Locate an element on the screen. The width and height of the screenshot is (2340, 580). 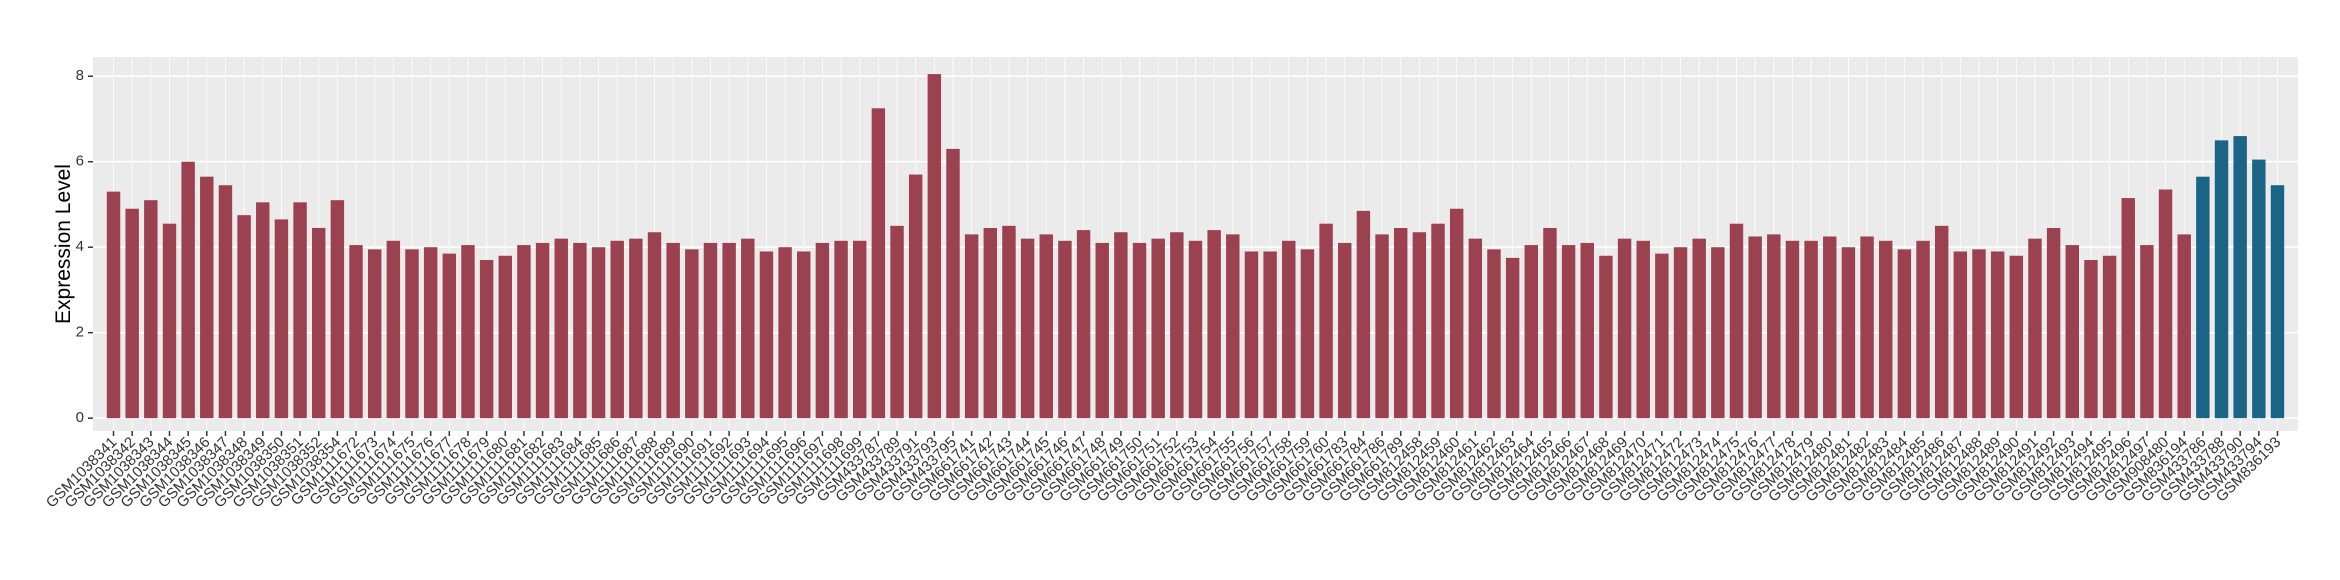
y-tick-label: 8 is located at coordinates (80, 75).